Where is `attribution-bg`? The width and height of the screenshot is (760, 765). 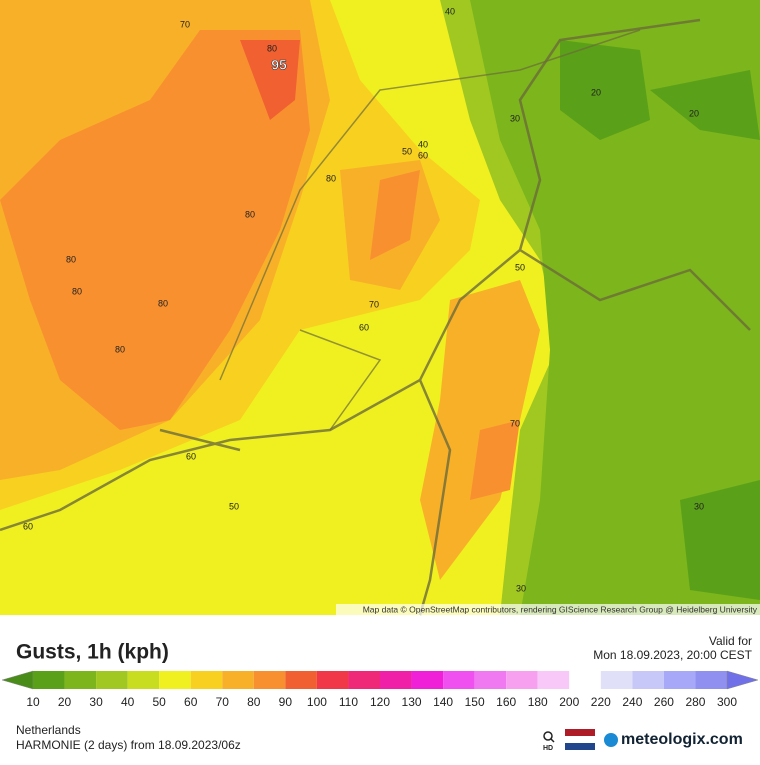
attribution-bg is located at coordinates (548, 609).